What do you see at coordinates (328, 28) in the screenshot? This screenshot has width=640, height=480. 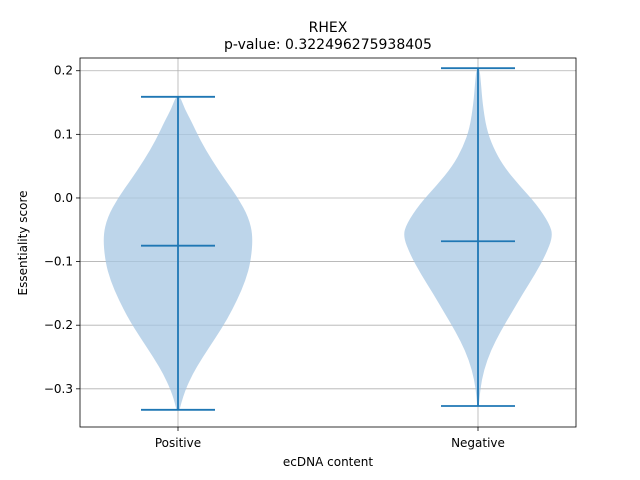 I see `chart-title: RHEX` at bounding box center [328, 28].